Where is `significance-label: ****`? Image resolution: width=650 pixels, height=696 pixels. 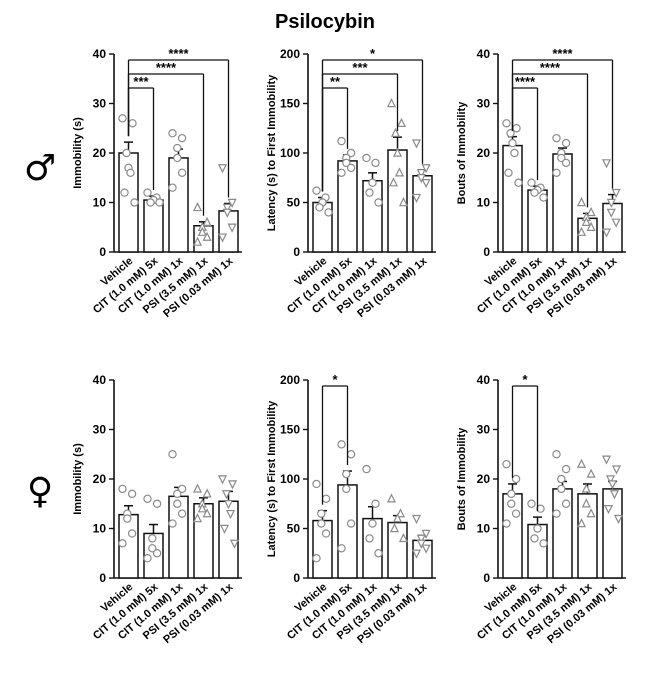 significance-label: **** is located at coordinates (550, 67).